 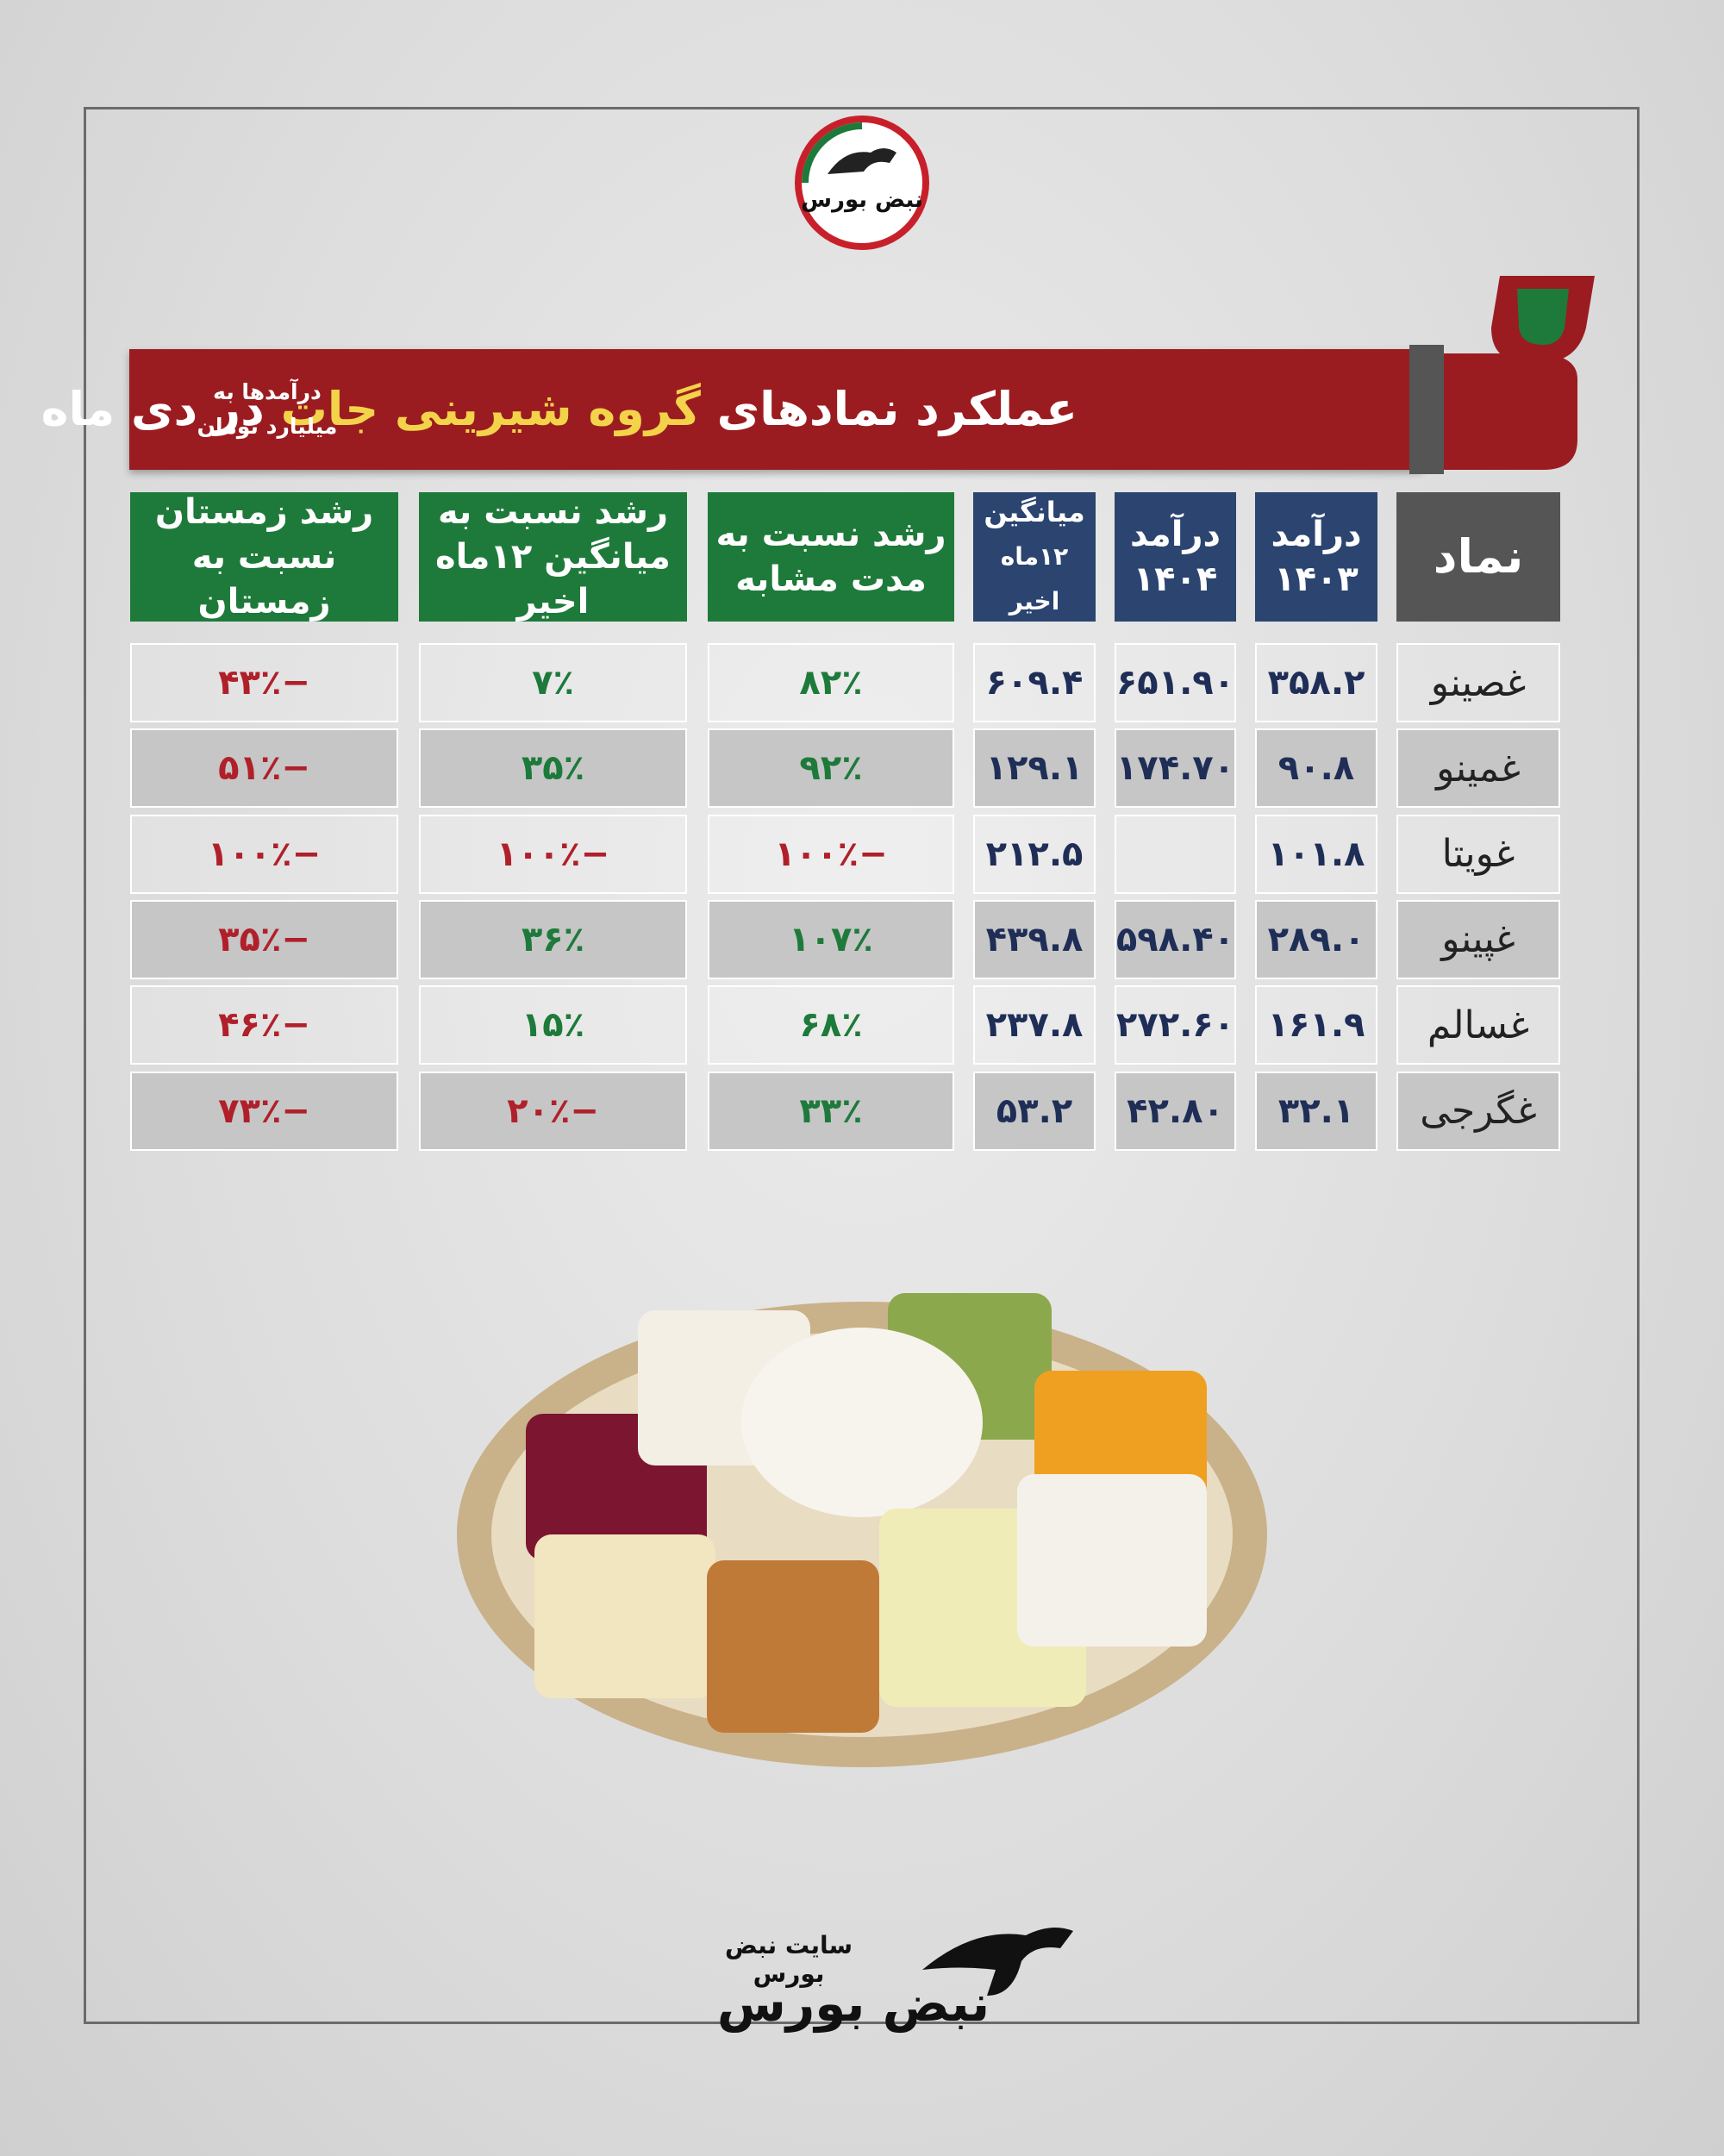 I want to click on title-part: عملکرد نمادهای, so click(x=897, y=409).